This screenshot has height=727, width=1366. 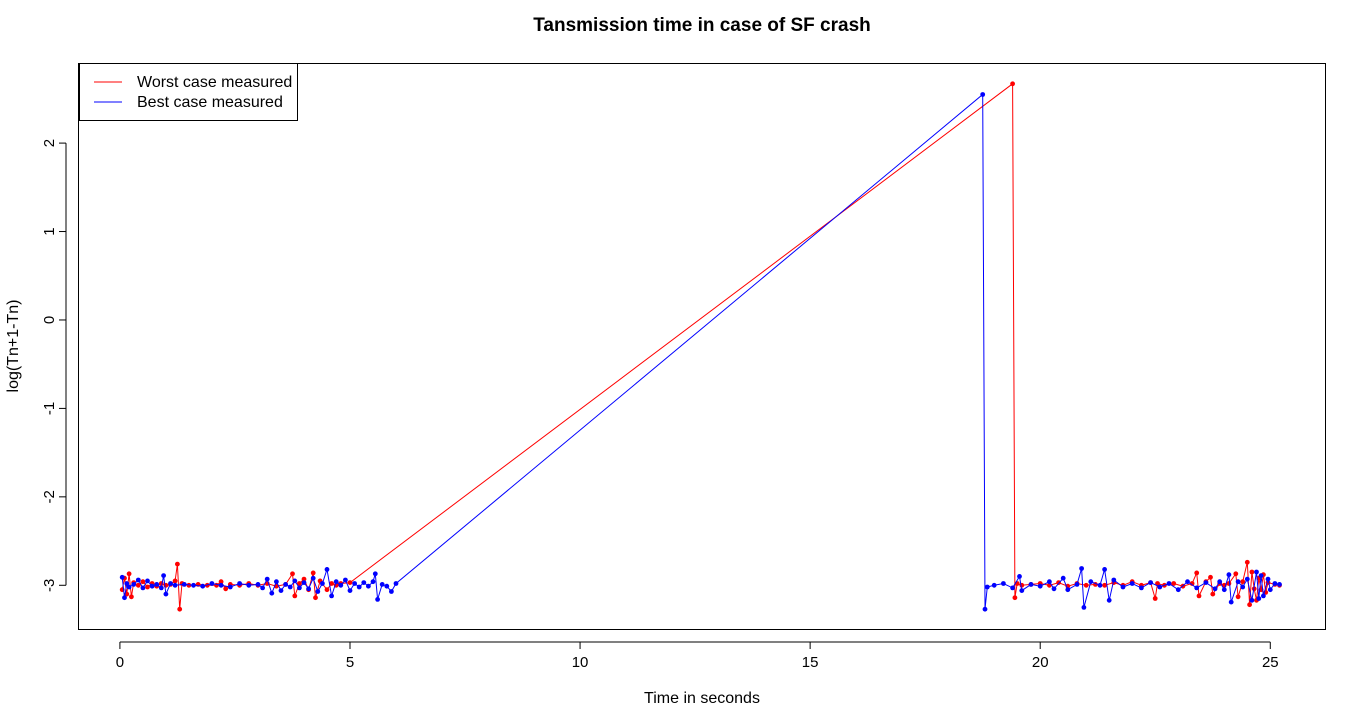 I want to click on y-tick-label: 2, so click(x=49, y=143).